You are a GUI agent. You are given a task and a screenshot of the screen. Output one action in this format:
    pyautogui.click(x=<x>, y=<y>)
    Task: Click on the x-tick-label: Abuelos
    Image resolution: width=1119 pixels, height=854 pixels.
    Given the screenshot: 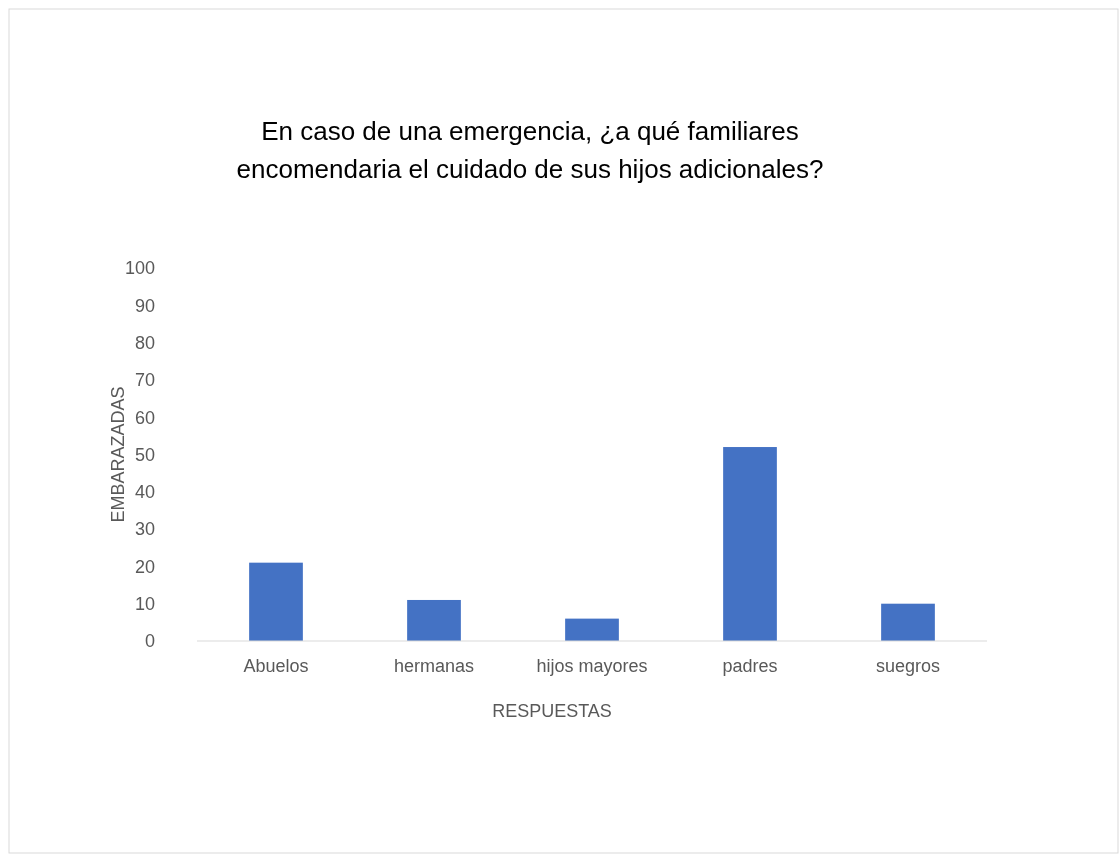 What is the action you would take?
    pyautogui.click(x=276, y=666)
    